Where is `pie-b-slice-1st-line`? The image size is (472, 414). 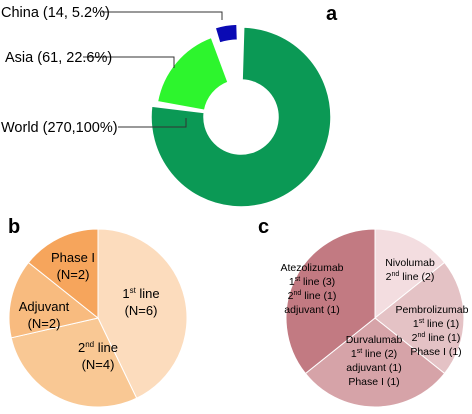 pie-b-slice-1st-line is located at coordinates (142, 313).